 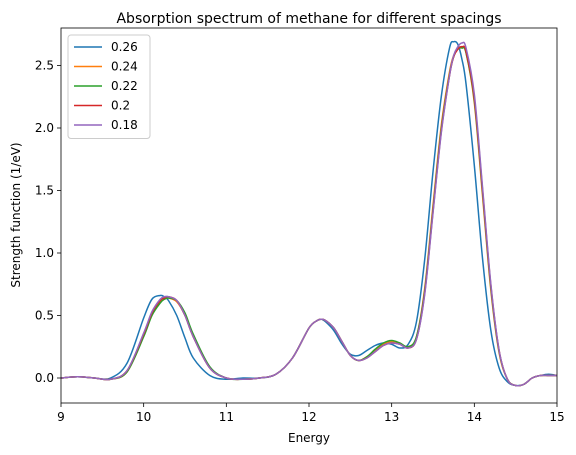 What do you see at coordinates (44, 316) in the screenshot?
I see `y-tick-label: 0.5` at bounding box center [44, 316].